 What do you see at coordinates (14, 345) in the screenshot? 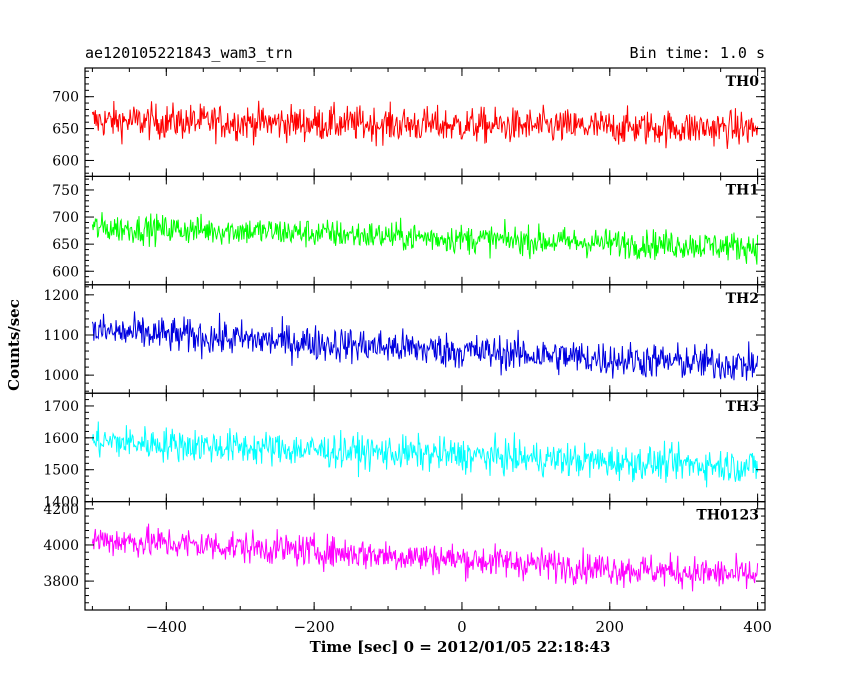
I see `y-axis-label: Counts/sec` at bounding box center [14, 345].